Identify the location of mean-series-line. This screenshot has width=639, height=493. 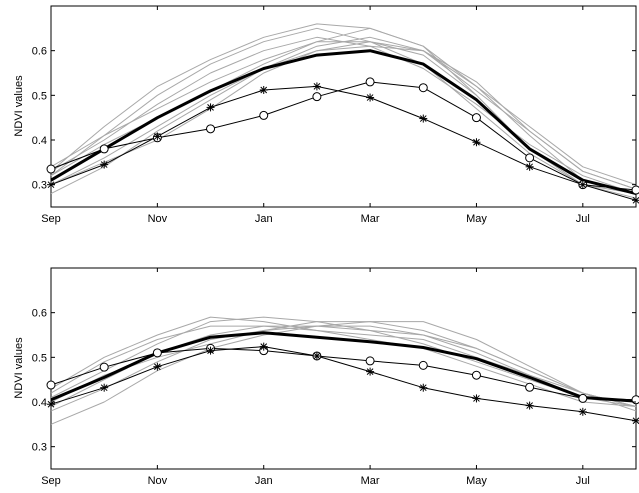
(343, 367).